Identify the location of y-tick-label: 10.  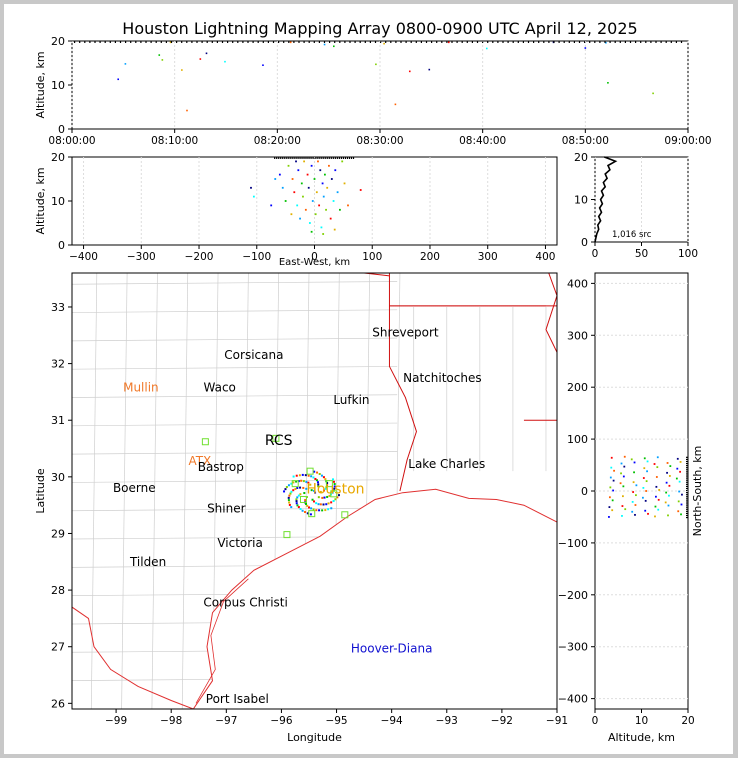
(58, 201).